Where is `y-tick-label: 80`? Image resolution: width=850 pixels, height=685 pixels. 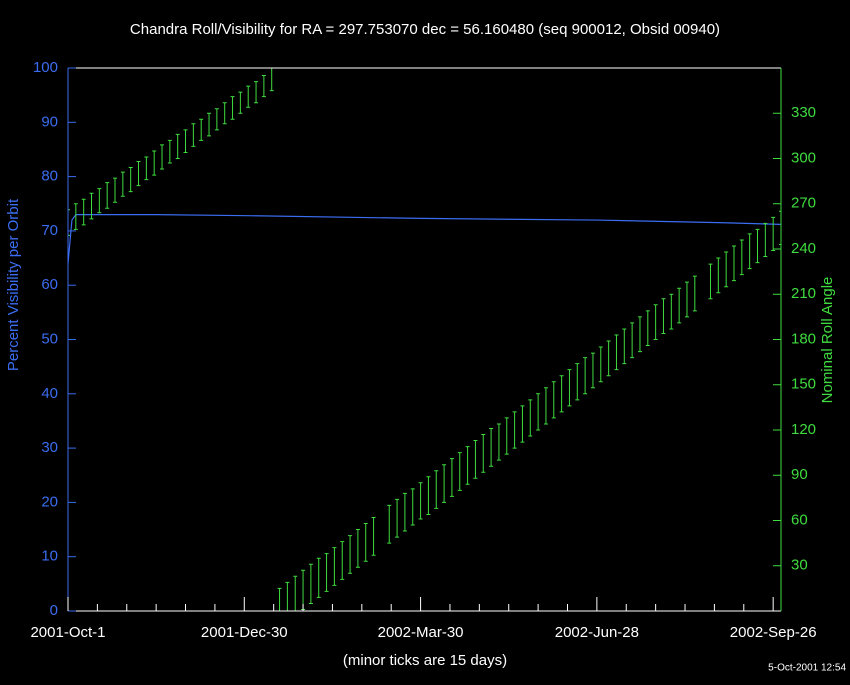 y-tick-label: 80 is located at coordinates (49, 176).